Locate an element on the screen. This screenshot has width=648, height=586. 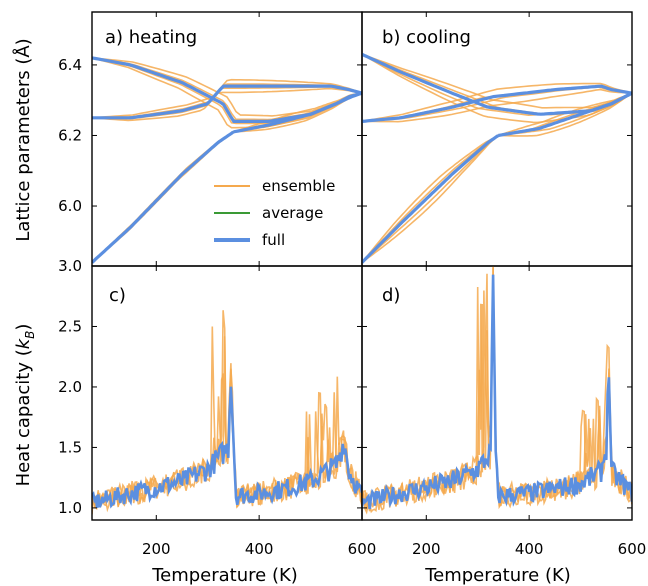
y-tick-label: 2.0 is located at coordinates (70, 387).